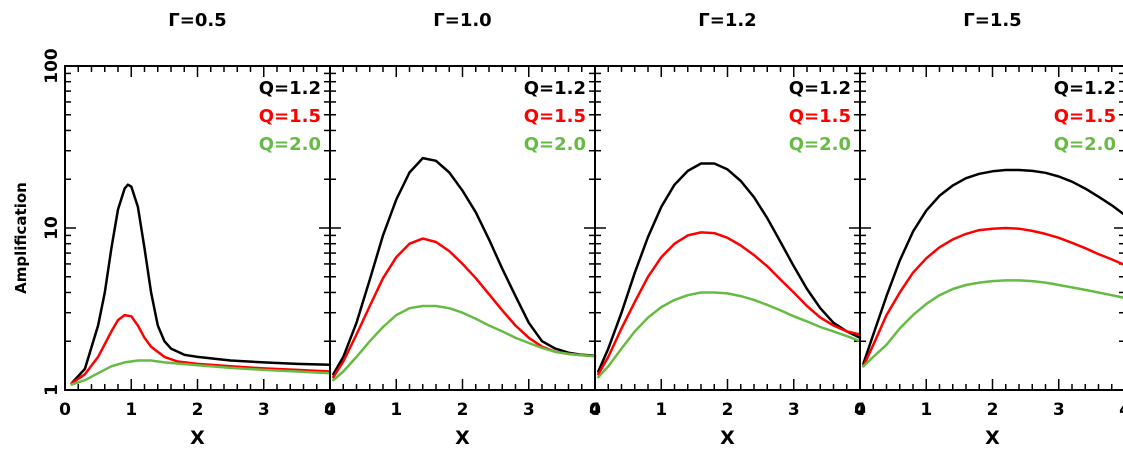 This screenshot has width=1123, height=456. Describe the element at coordinates (52, 390) in the screenshot. I see `y-tick-label: 1` at that location.